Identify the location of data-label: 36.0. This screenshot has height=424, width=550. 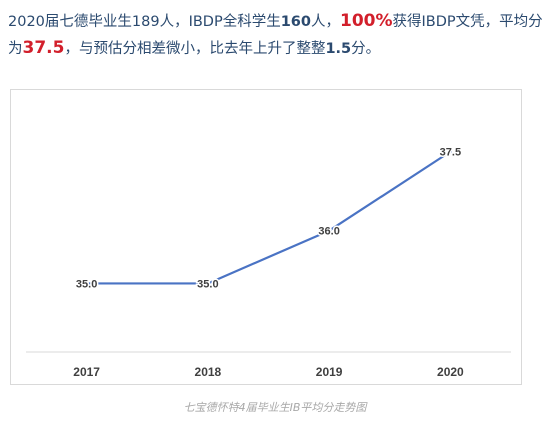
(328, 232).